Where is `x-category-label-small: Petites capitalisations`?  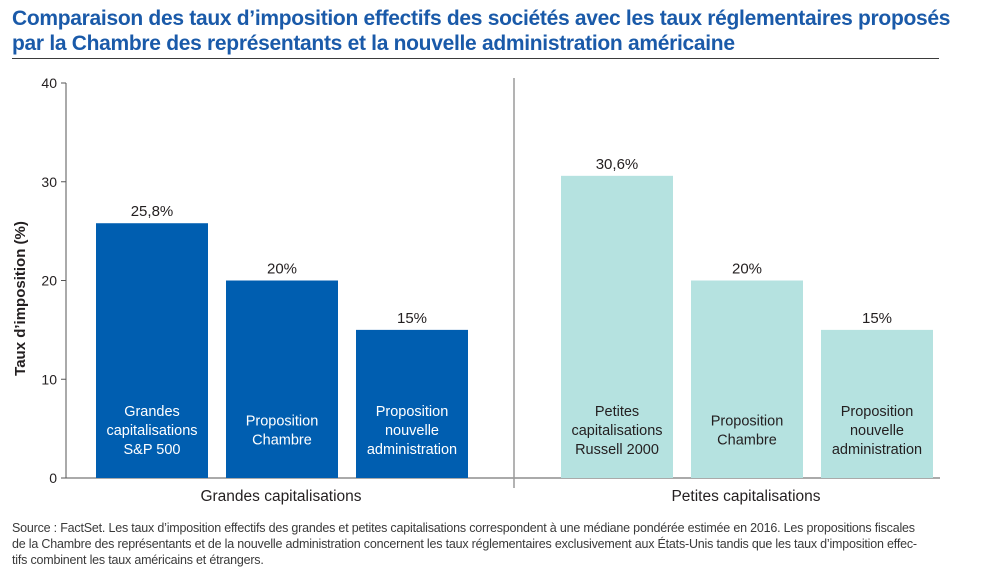
x-category-label-small: Petites capitalisations is located at coordinates (745, 496).